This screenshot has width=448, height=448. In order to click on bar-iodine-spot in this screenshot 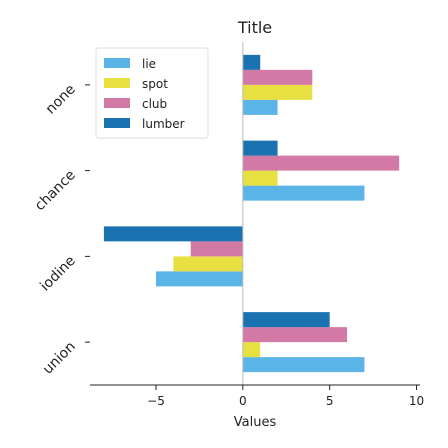, I will do `click(208, 264)`.